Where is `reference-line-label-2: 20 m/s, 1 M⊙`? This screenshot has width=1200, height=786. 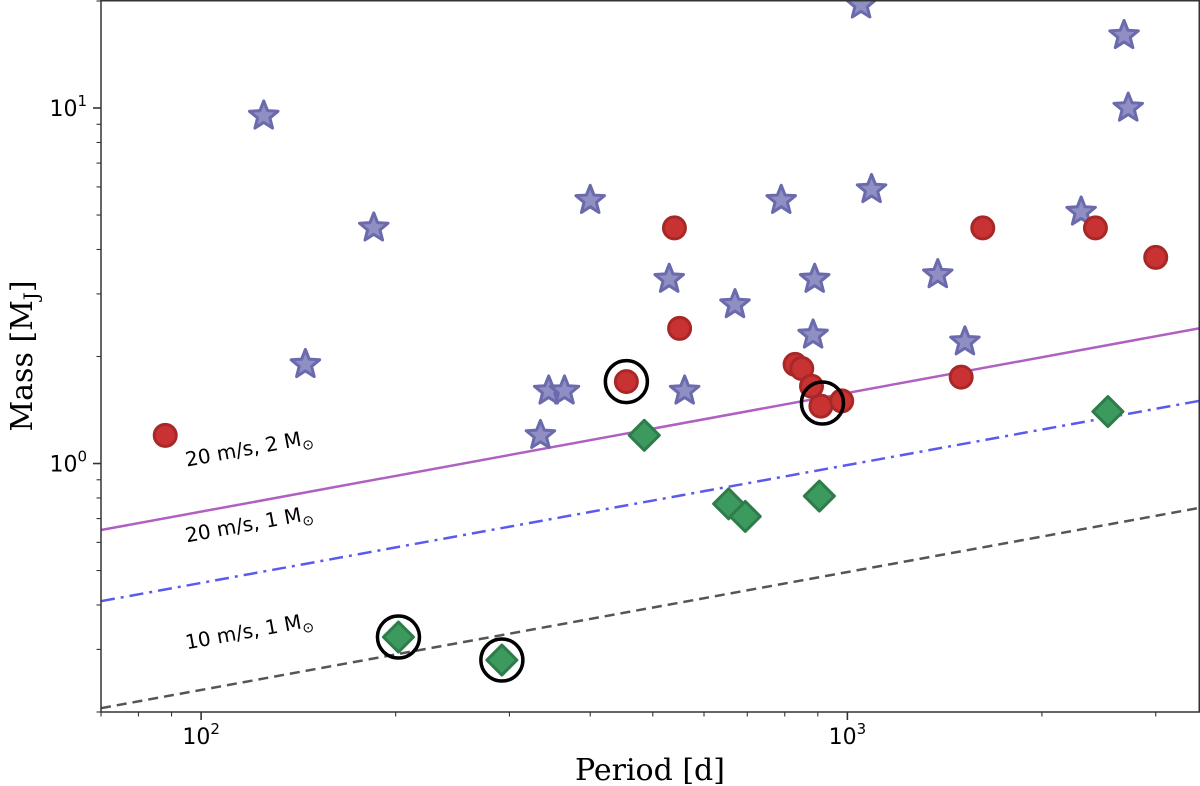 reference-line-label-2: 20 m/s, 1 M⊙ is located at coordinates (249, 525).